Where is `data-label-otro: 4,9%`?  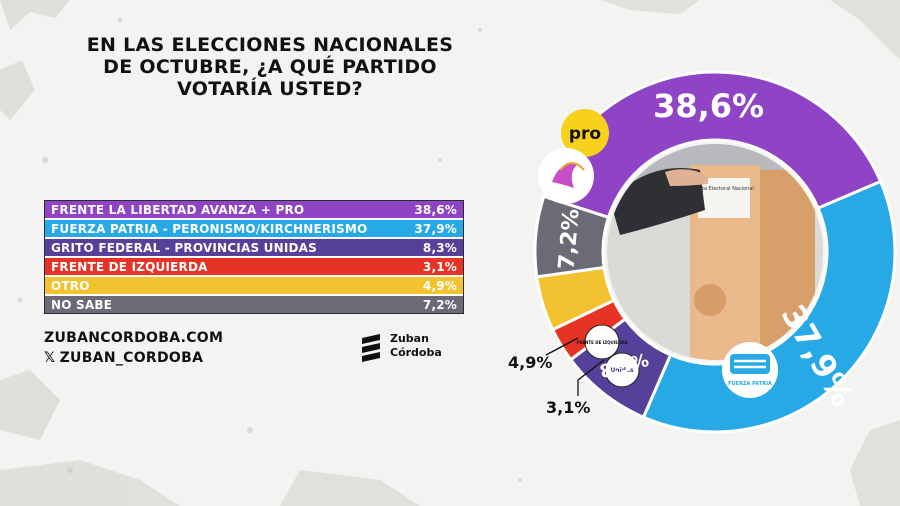 data-label-otro: 4,9% is located at coordinates (530, 362).